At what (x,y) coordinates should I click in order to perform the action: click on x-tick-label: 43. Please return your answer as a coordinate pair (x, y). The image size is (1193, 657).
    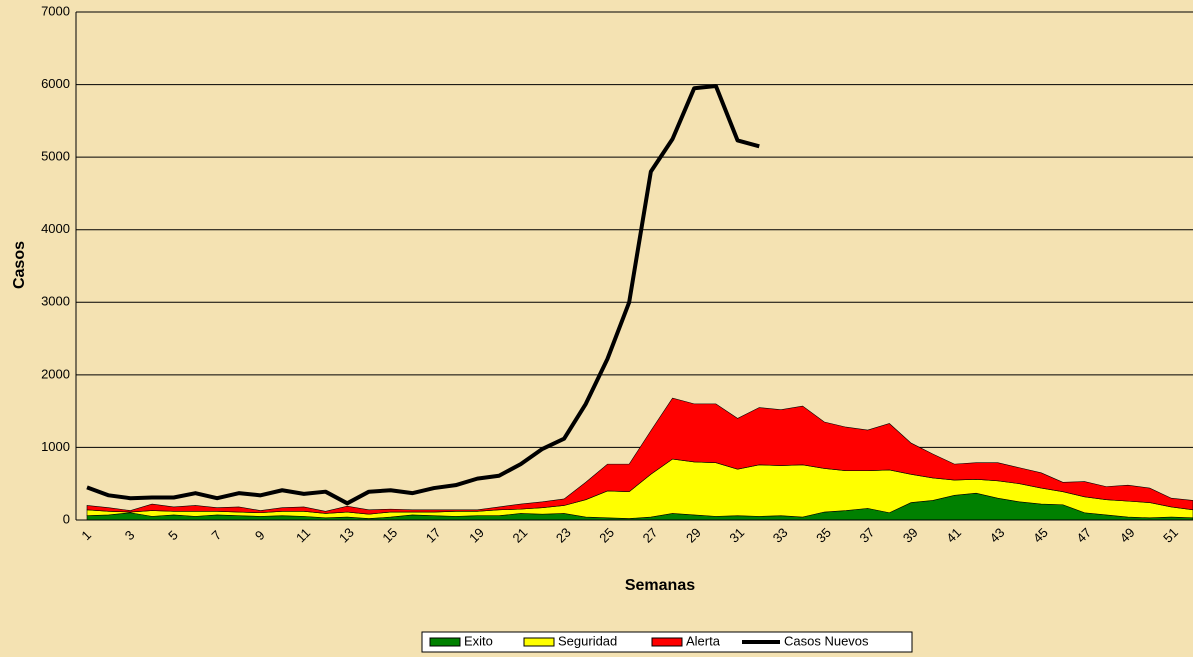
    Looking at the image, I should click on (997, 535).